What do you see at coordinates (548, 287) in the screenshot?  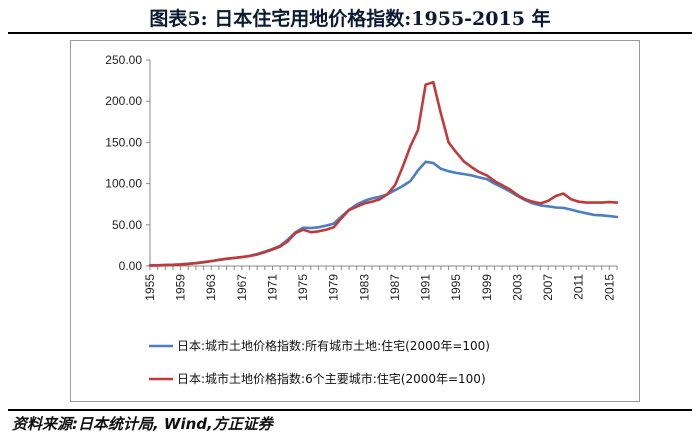 I see `x-tick-label: 2007` at bounding box center [548, 287].